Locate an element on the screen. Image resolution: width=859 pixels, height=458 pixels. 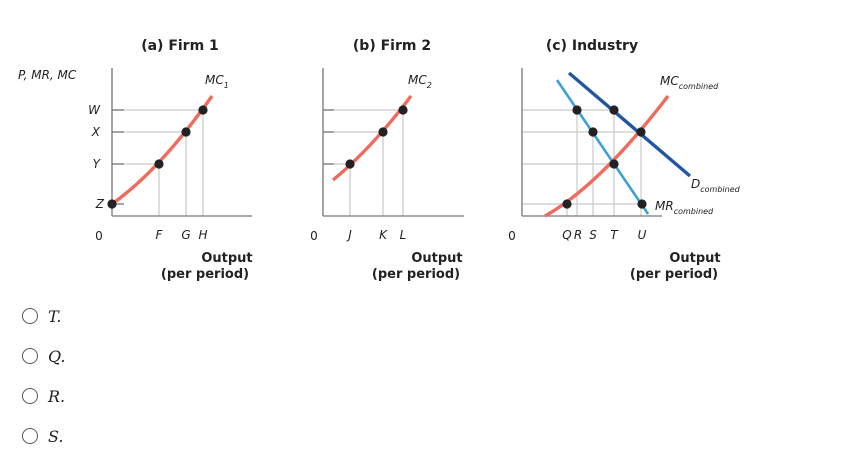
mc-1-label: MC1 is located at coordinates (217, 81).